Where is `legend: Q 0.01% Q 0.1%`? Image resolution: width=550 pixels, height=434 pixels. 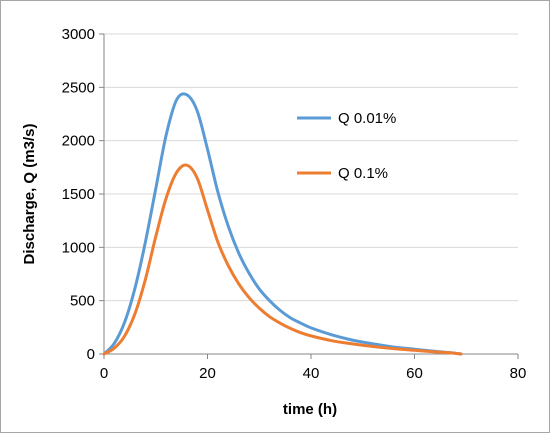 legend: Q 0.01% Q 0.1% is located at coordinates (346, 146).